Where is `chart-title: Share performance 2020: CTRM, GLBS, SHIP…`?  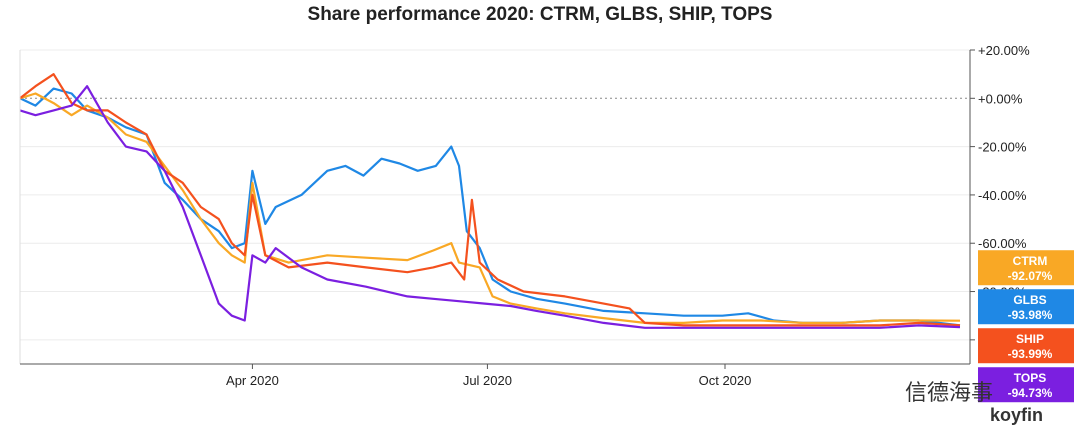
chart-title: Share performance 2020: CTRM, GLBS, SHIP… is located at coordinates (540, 14).